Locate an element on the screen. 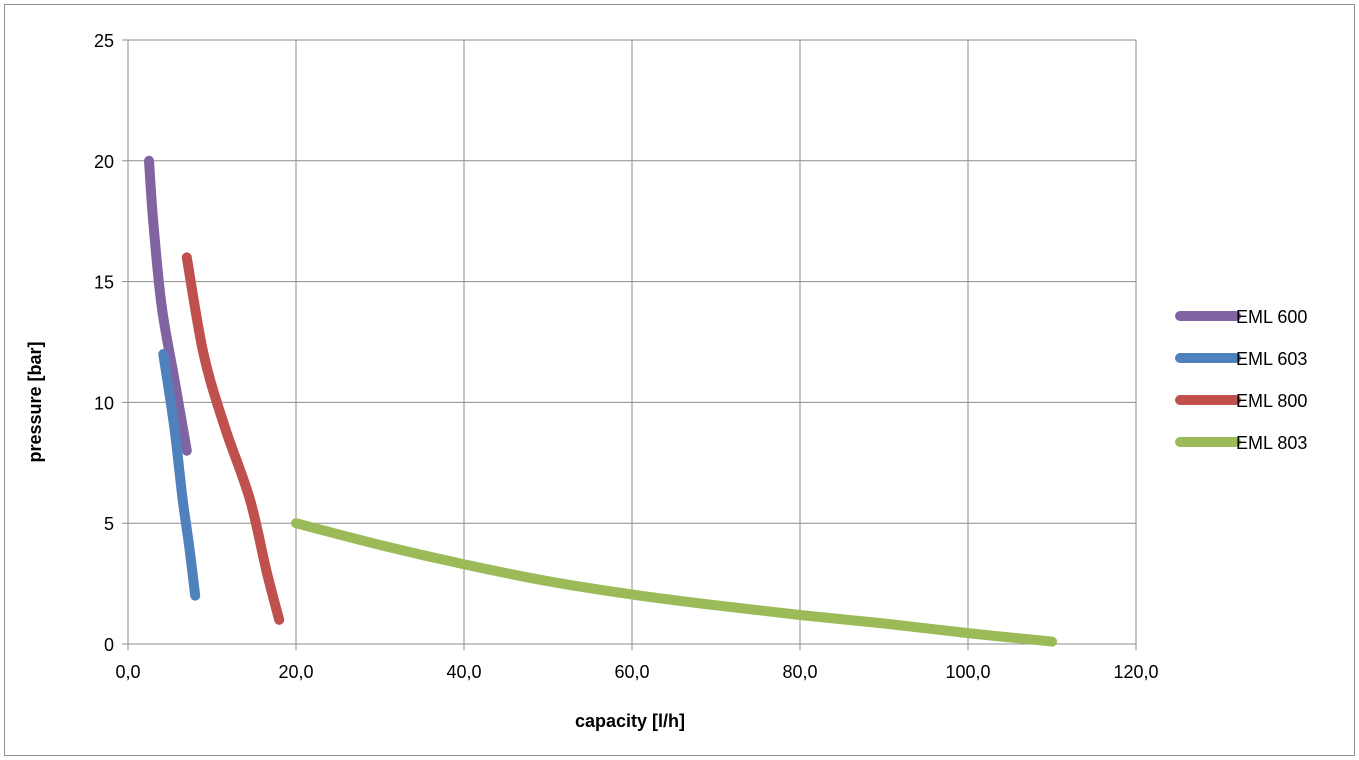  legend-label-eml-800: EML 800 is located at coordinates (1271, 401).